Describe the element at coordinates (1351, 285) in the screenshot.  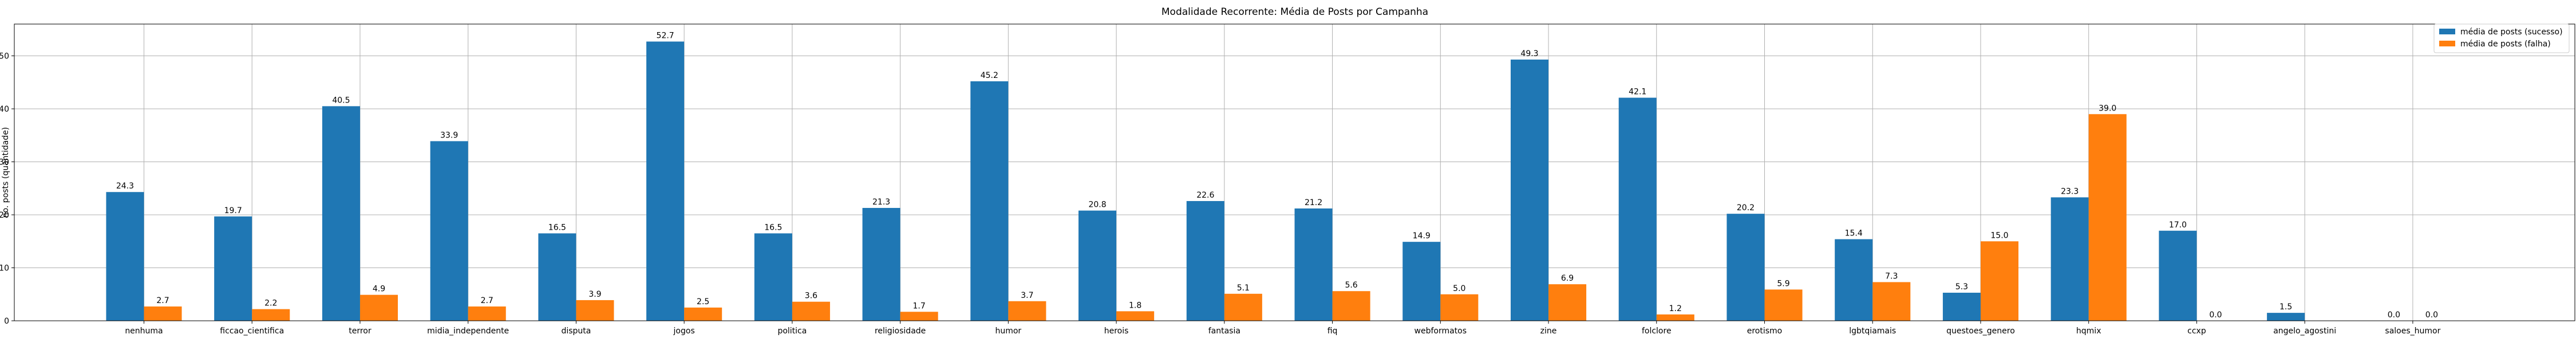
I see `bar-value-label: 5.6` at that location.